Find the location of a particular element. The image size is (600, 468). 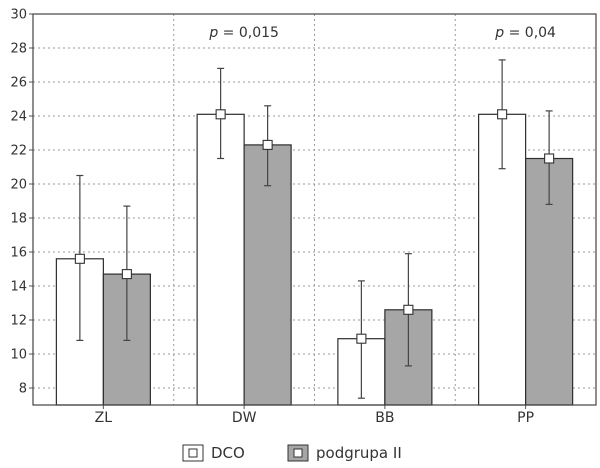

y-tick-label: 30 is located at coordinates (18, 15).